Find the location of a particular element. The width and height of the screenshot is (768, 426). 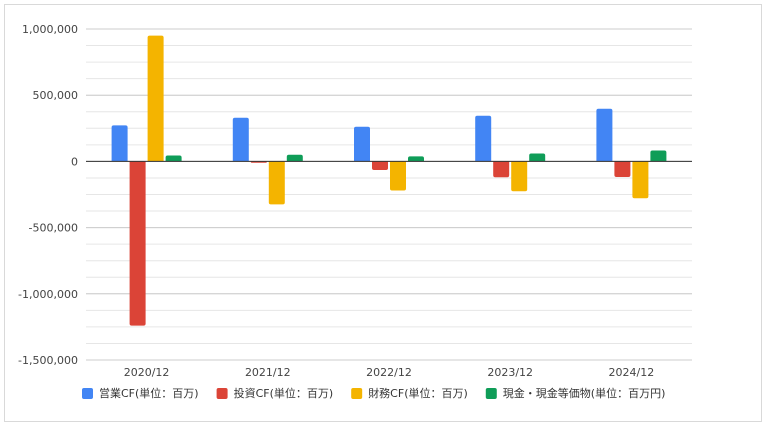

x-tick-label: 2021/12 is located at coordinates (268, 372).